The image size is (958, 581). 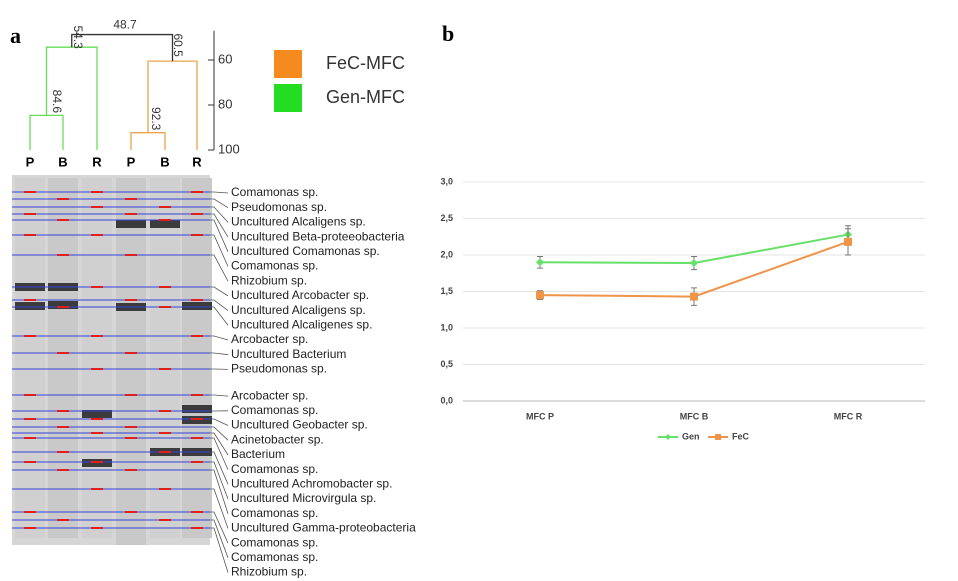 What do you see at coordinates (225, 58) in the screenshot?
I see `dendrogram-tick-label: 60` at bounding box center [225, 58].